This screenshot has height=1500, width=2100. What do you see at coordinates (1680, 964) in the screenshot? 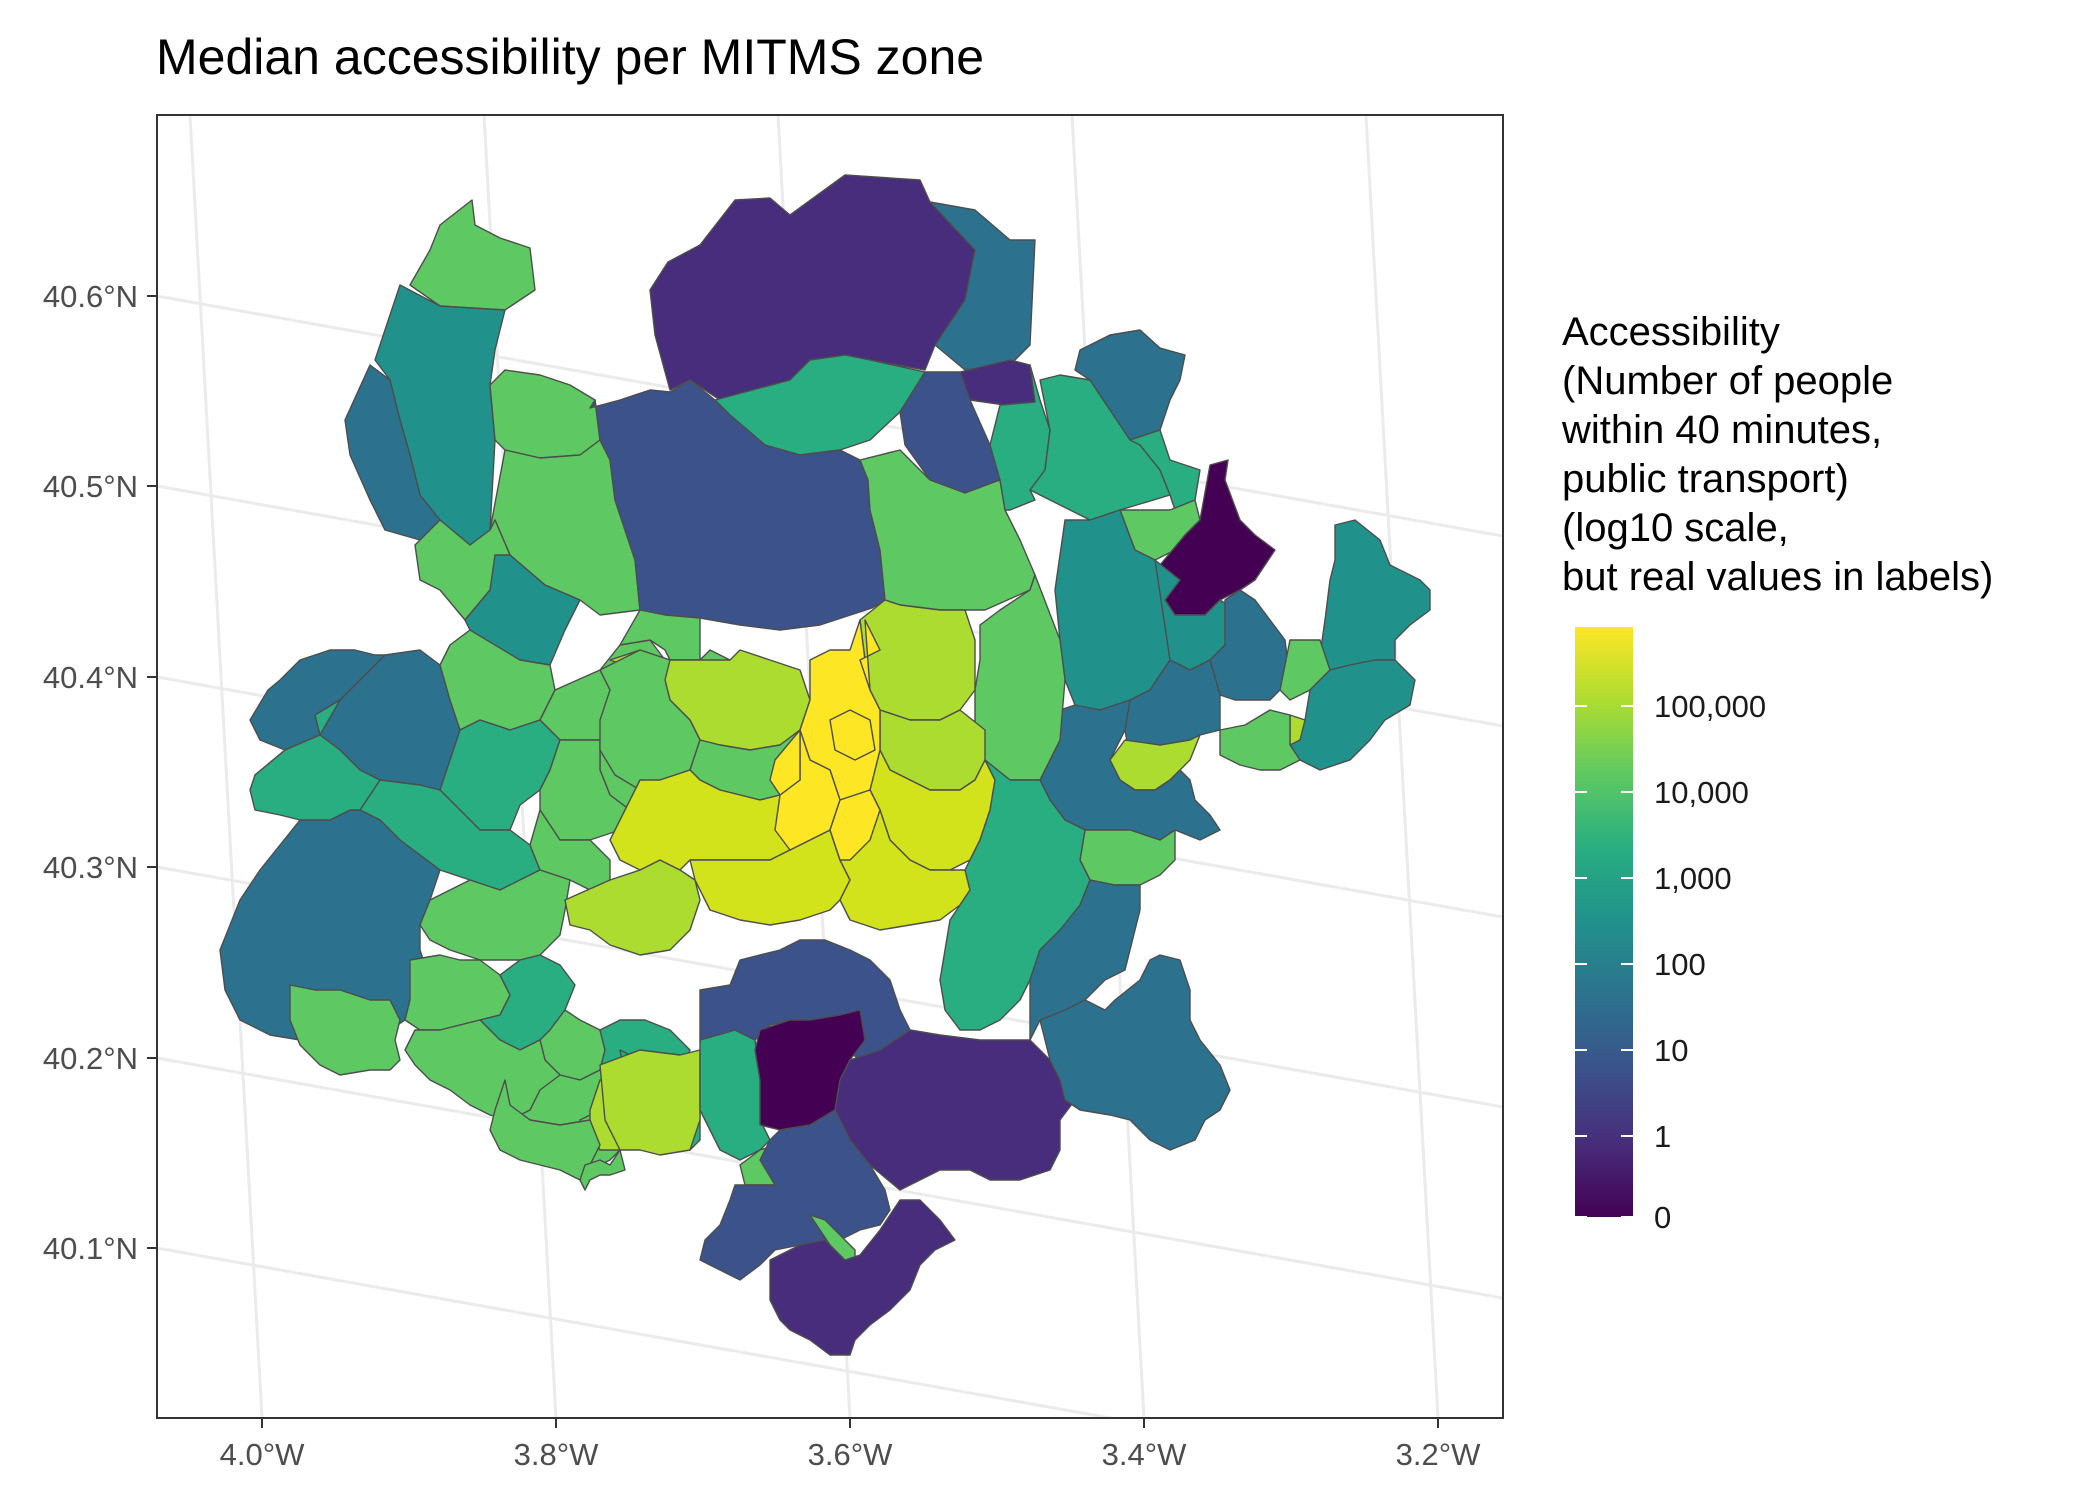
I see `legend-label: 100` at bounding box center [1680, 964].